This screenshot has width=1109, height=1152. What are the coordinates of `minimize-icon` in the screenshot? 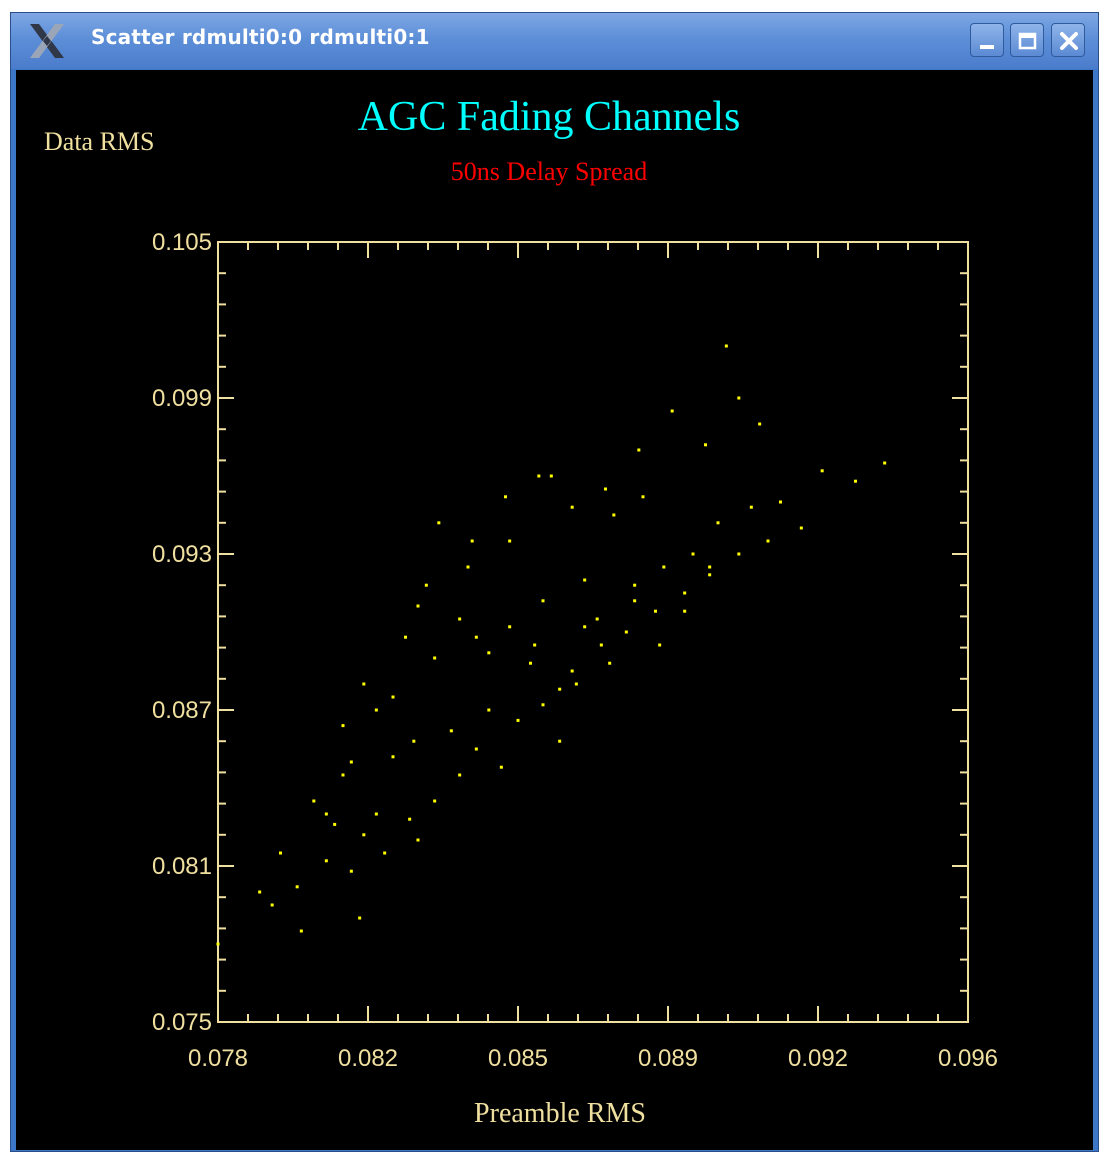 It's located at (987, 47).